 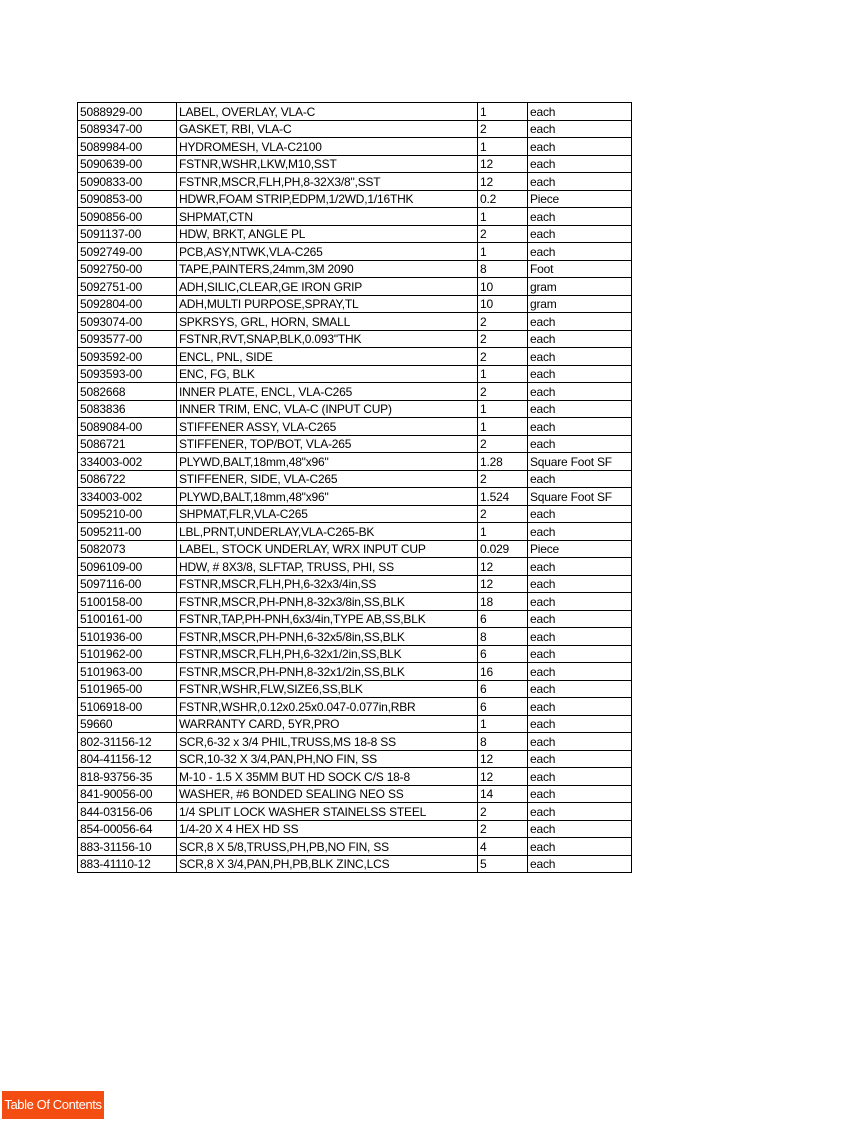 I want to click on part-number-cell: 844-03156-06, so click(x=127, y=811).